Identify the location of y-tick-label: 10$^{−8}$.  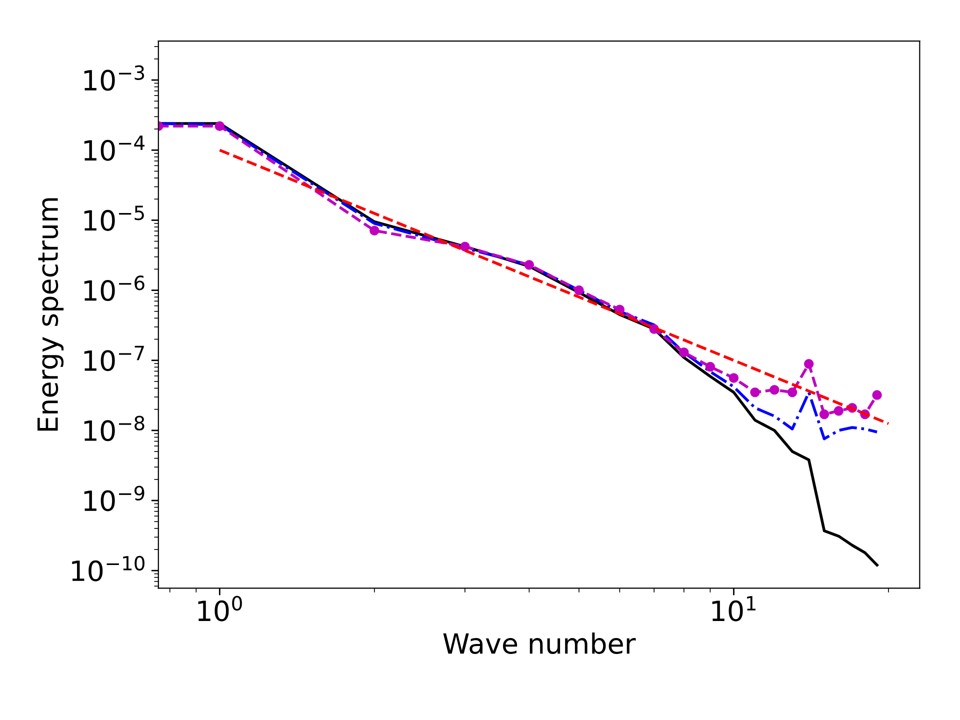
(114, 429).